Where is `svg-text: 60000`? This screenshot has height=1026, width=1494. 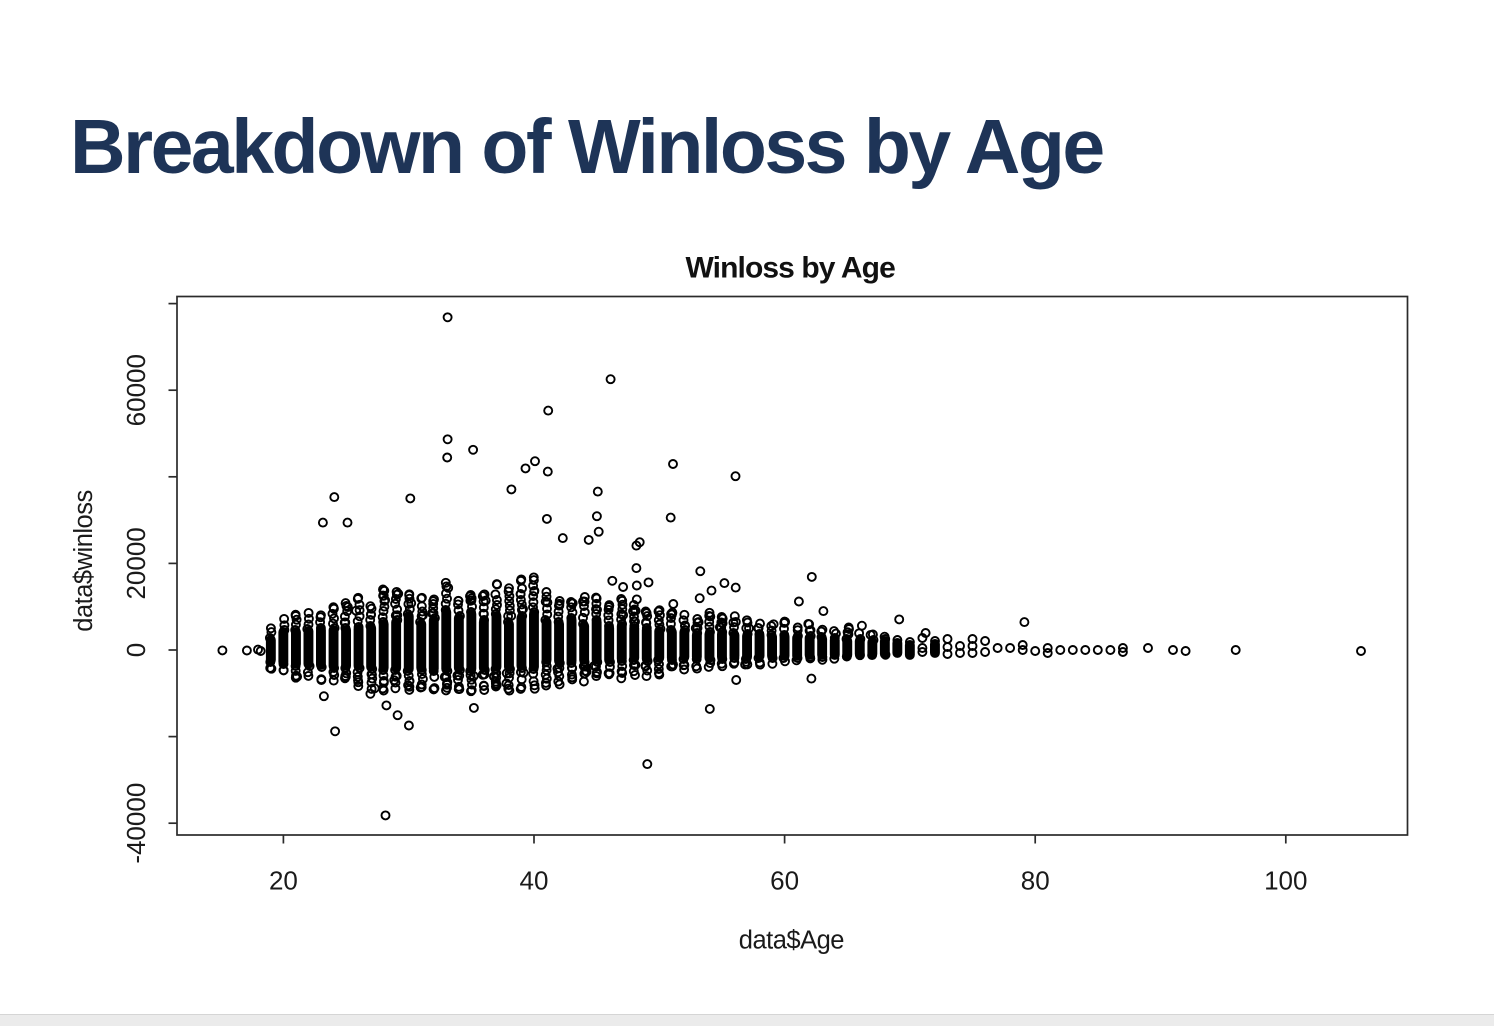
svg-text: 60000 is located at coordinates (136, 390).